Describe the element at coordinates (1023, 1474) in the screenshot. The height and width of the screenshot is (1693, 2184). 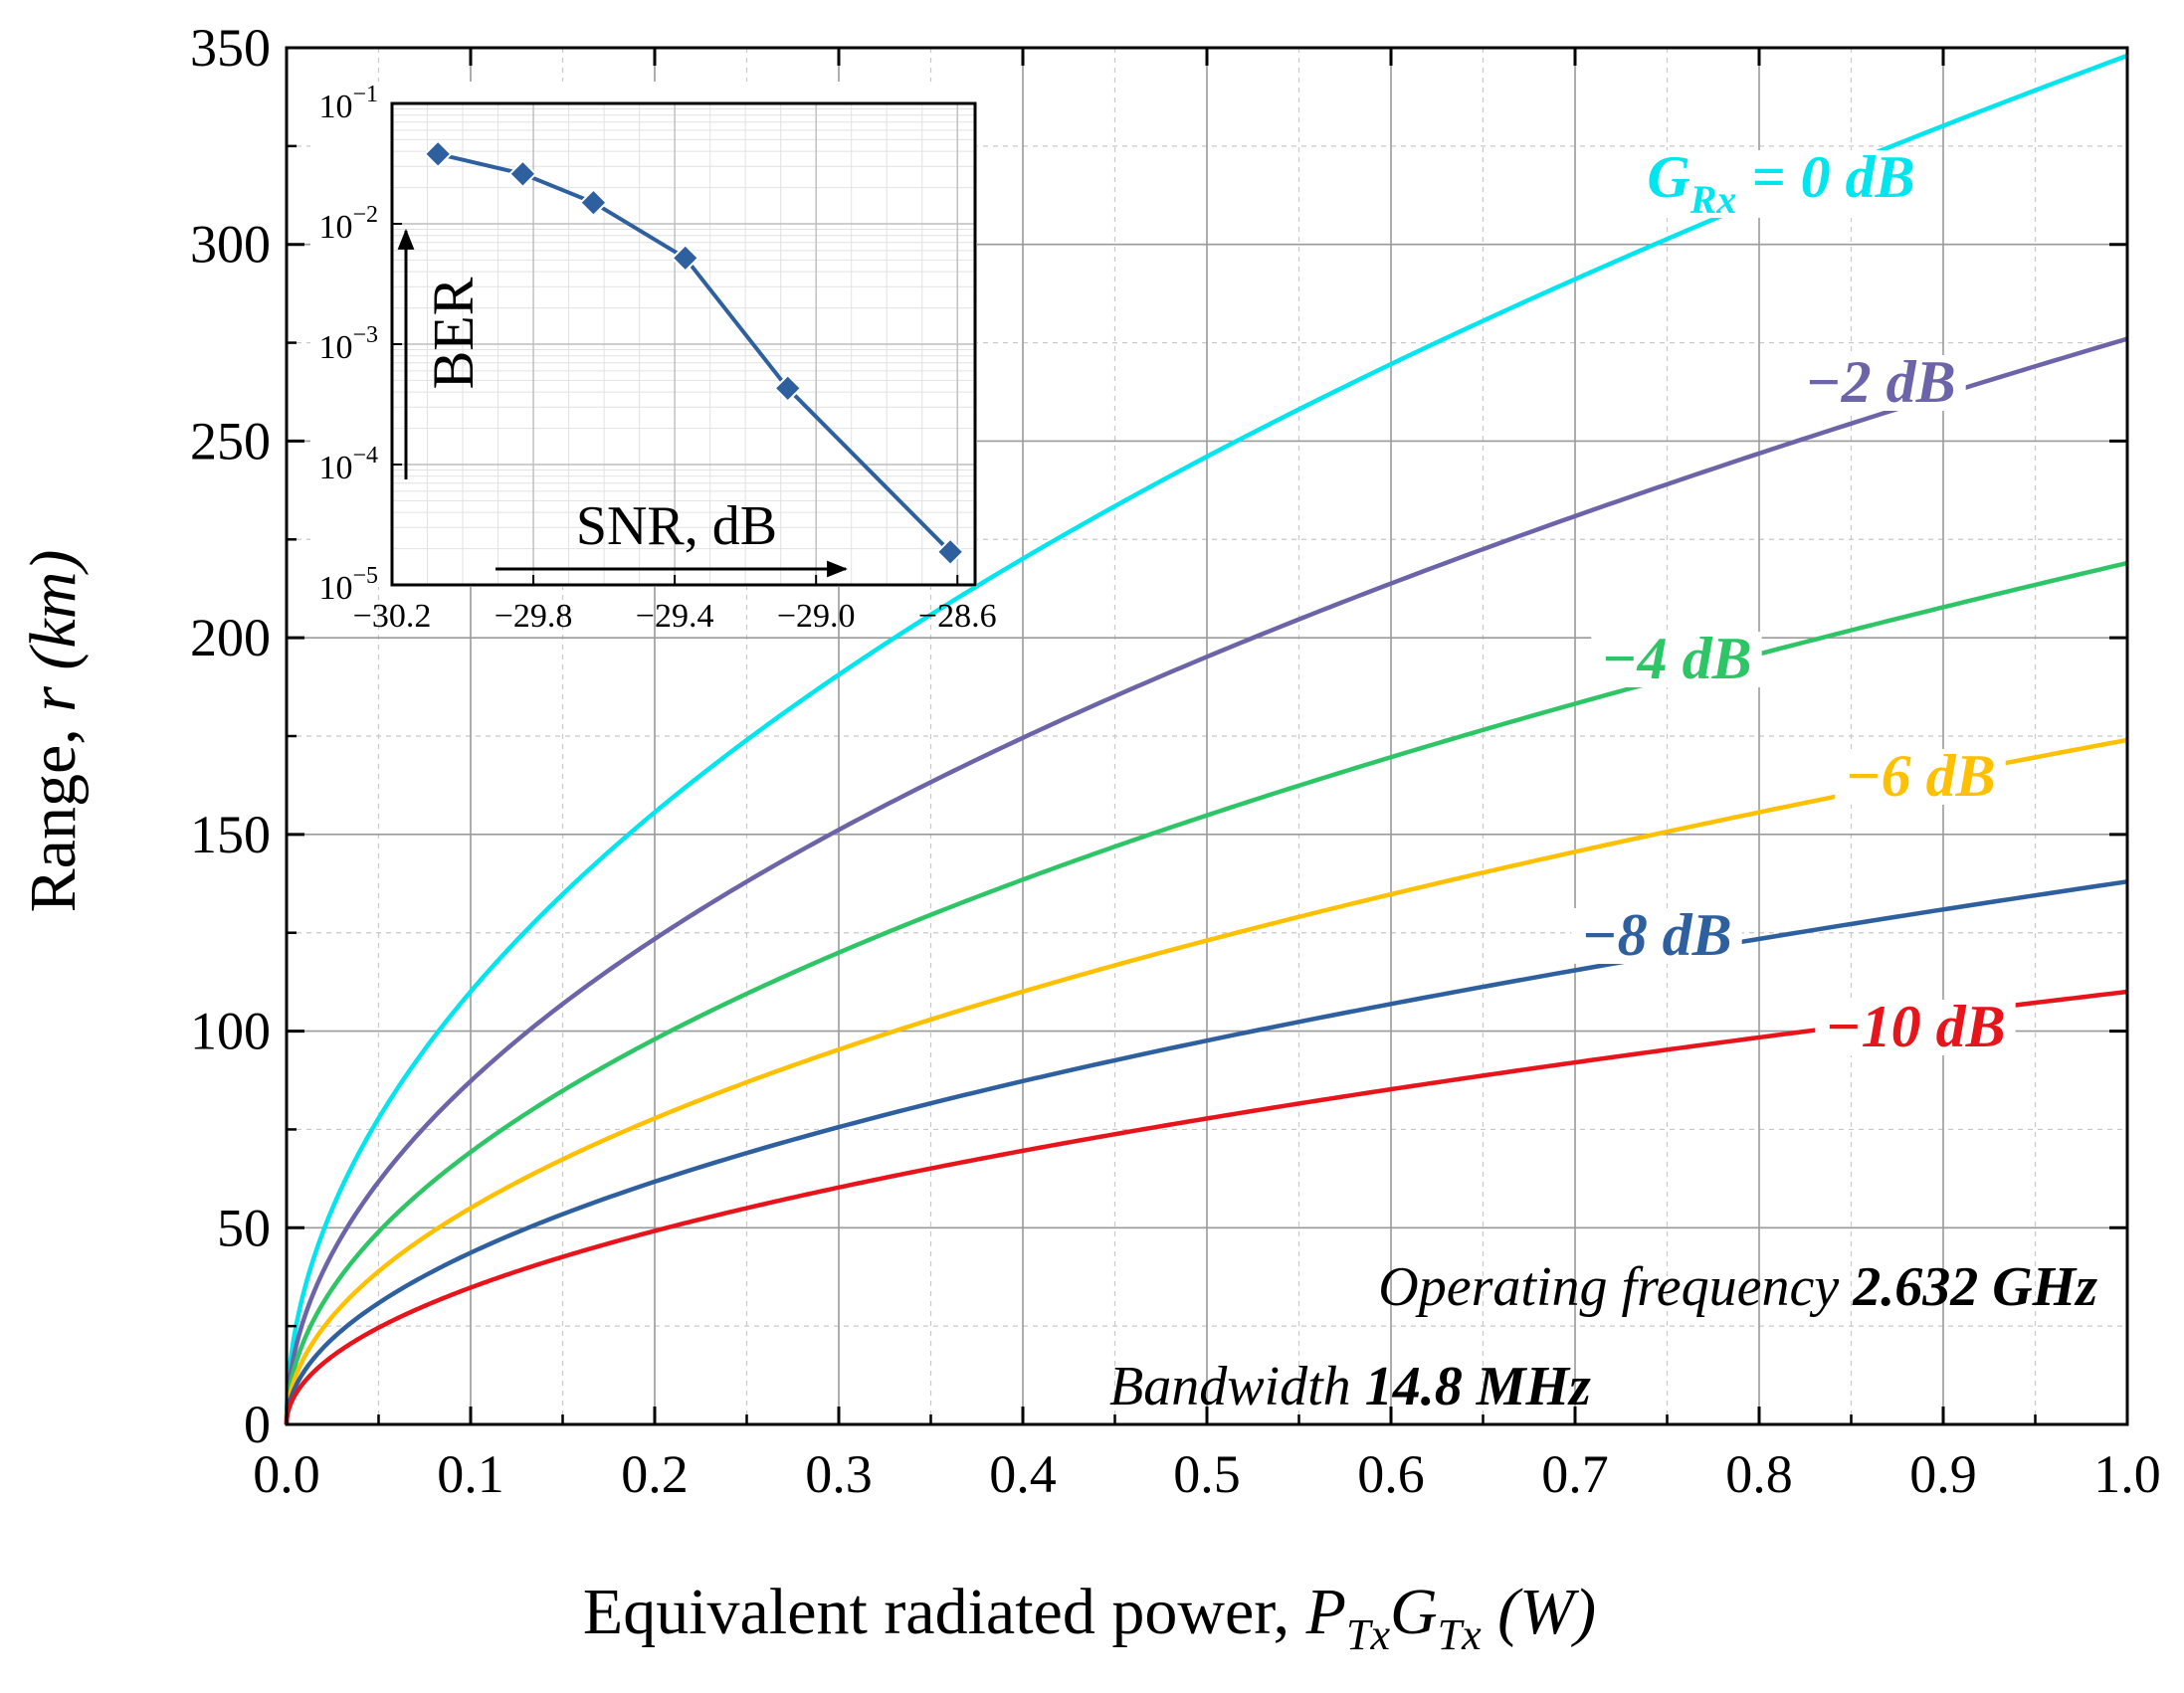
I see `x-tick-label: 0.4` at that location.